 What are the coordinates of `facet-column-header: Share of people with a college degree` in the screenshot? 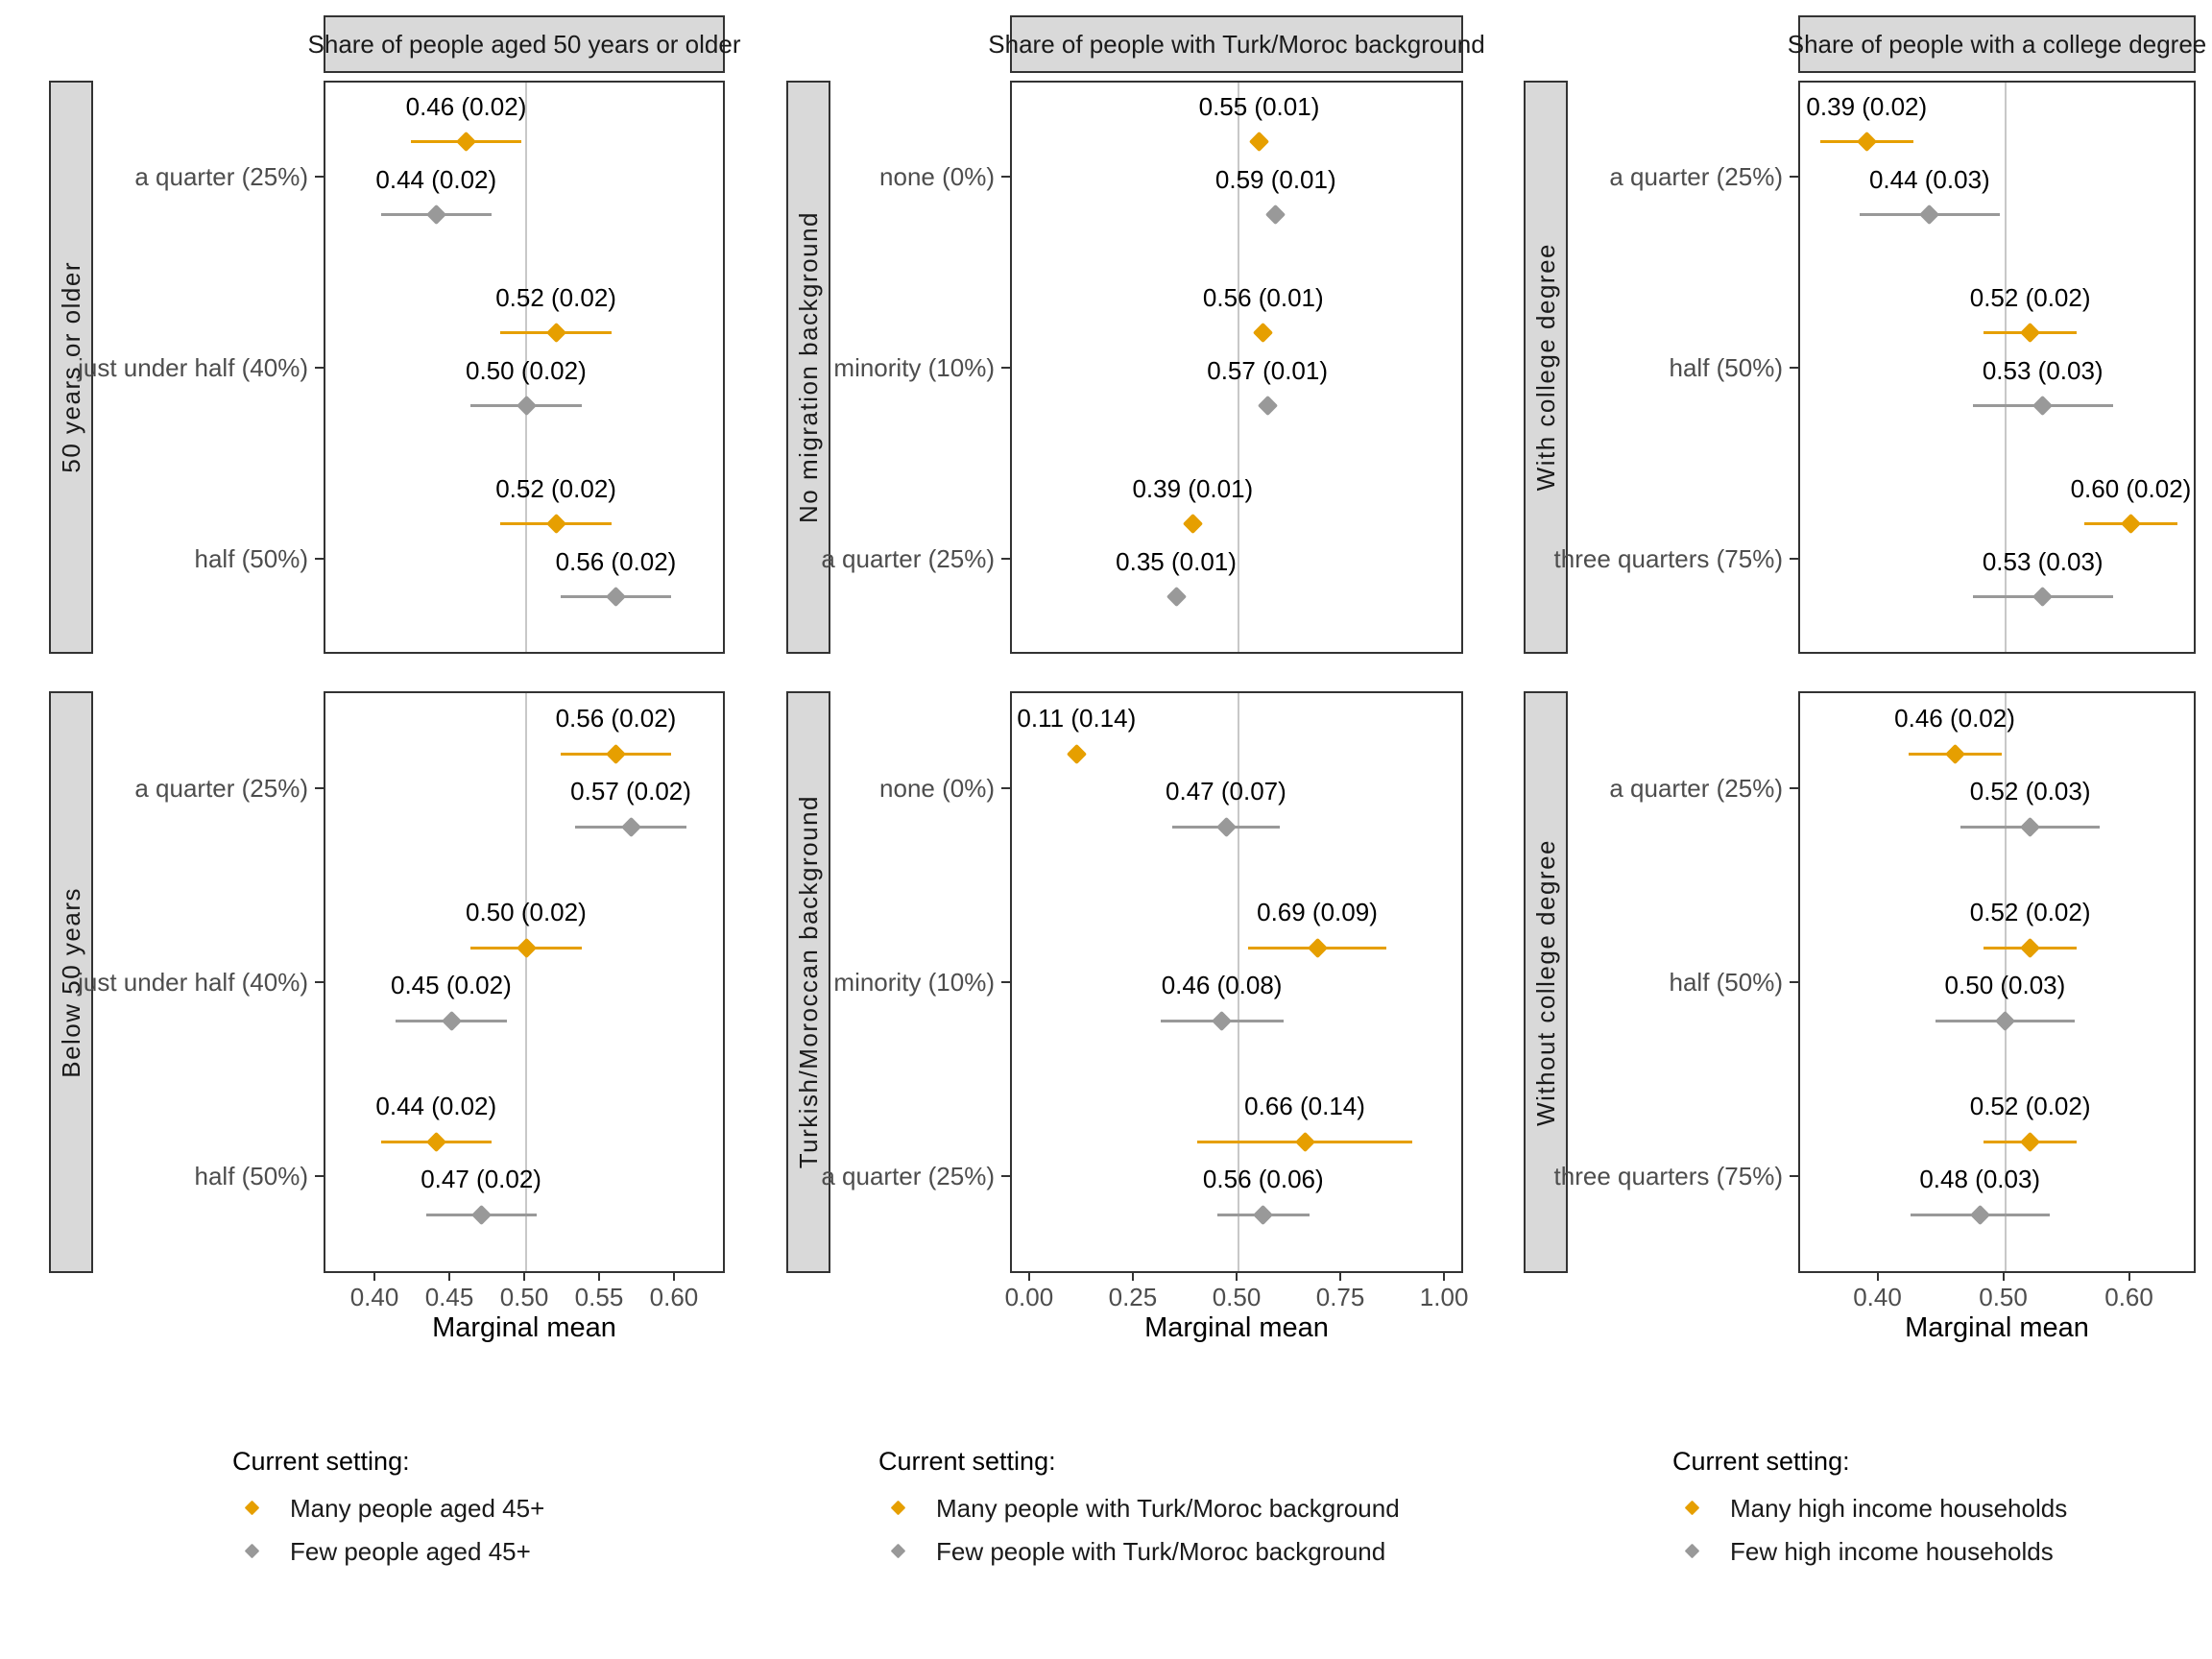 It's located at (1997, 44).